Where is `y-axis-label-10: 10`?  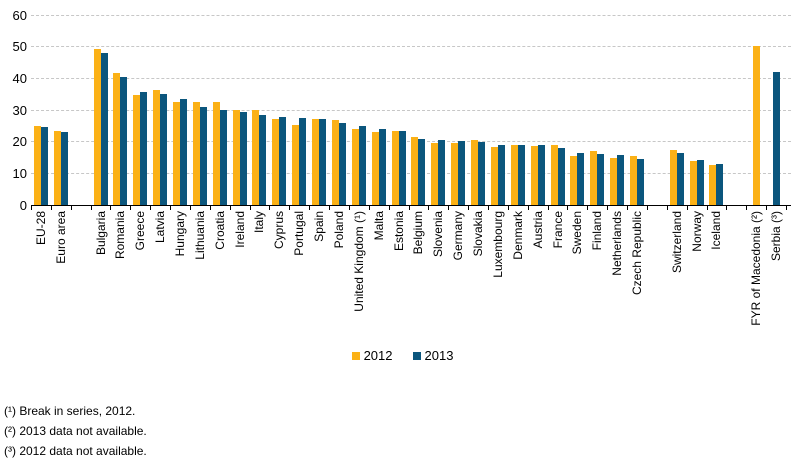
y-axis-label-10: 10 is located at coordinates (19, 173).